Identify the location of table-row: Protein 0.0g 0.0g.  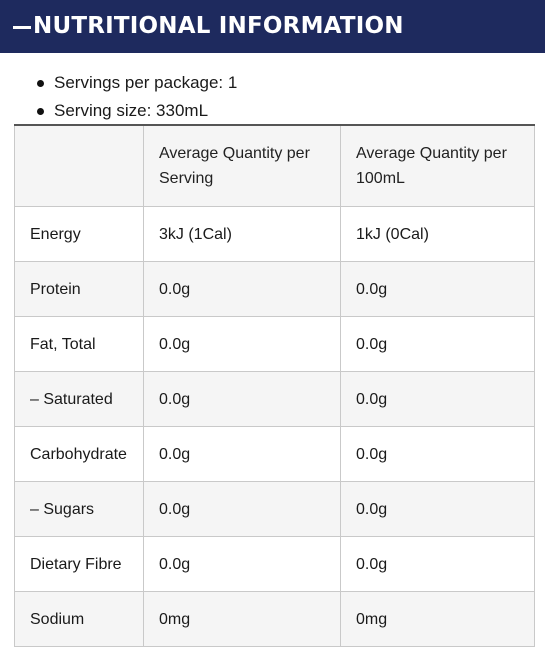
(274, 289).